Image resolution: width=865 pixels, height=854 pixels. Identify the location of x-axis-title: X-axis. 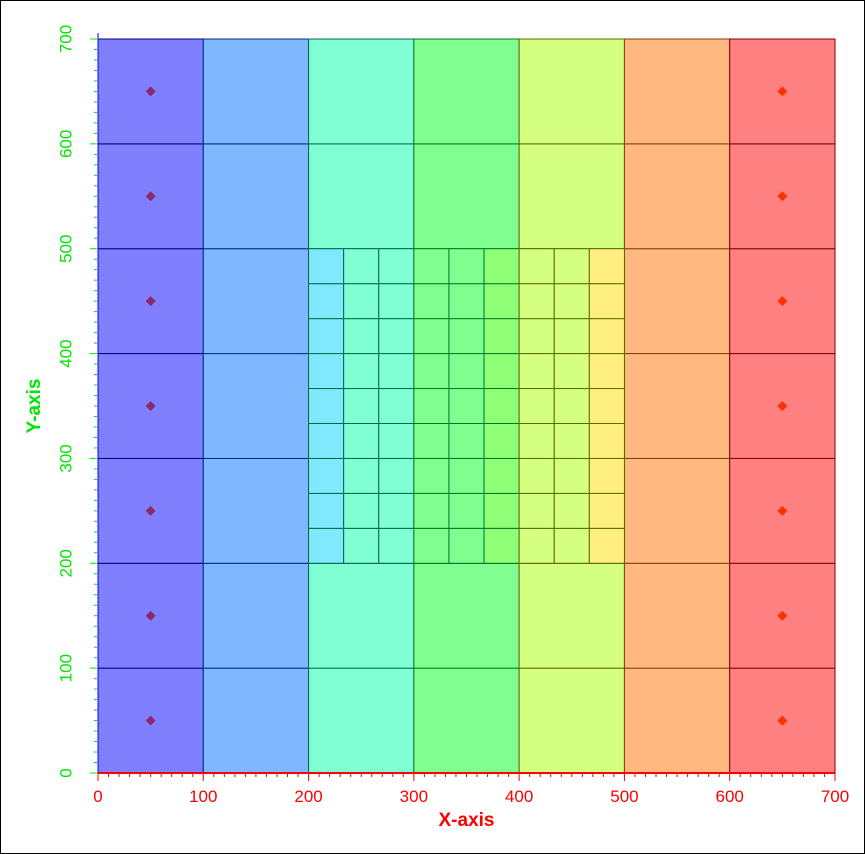
(467, 820).